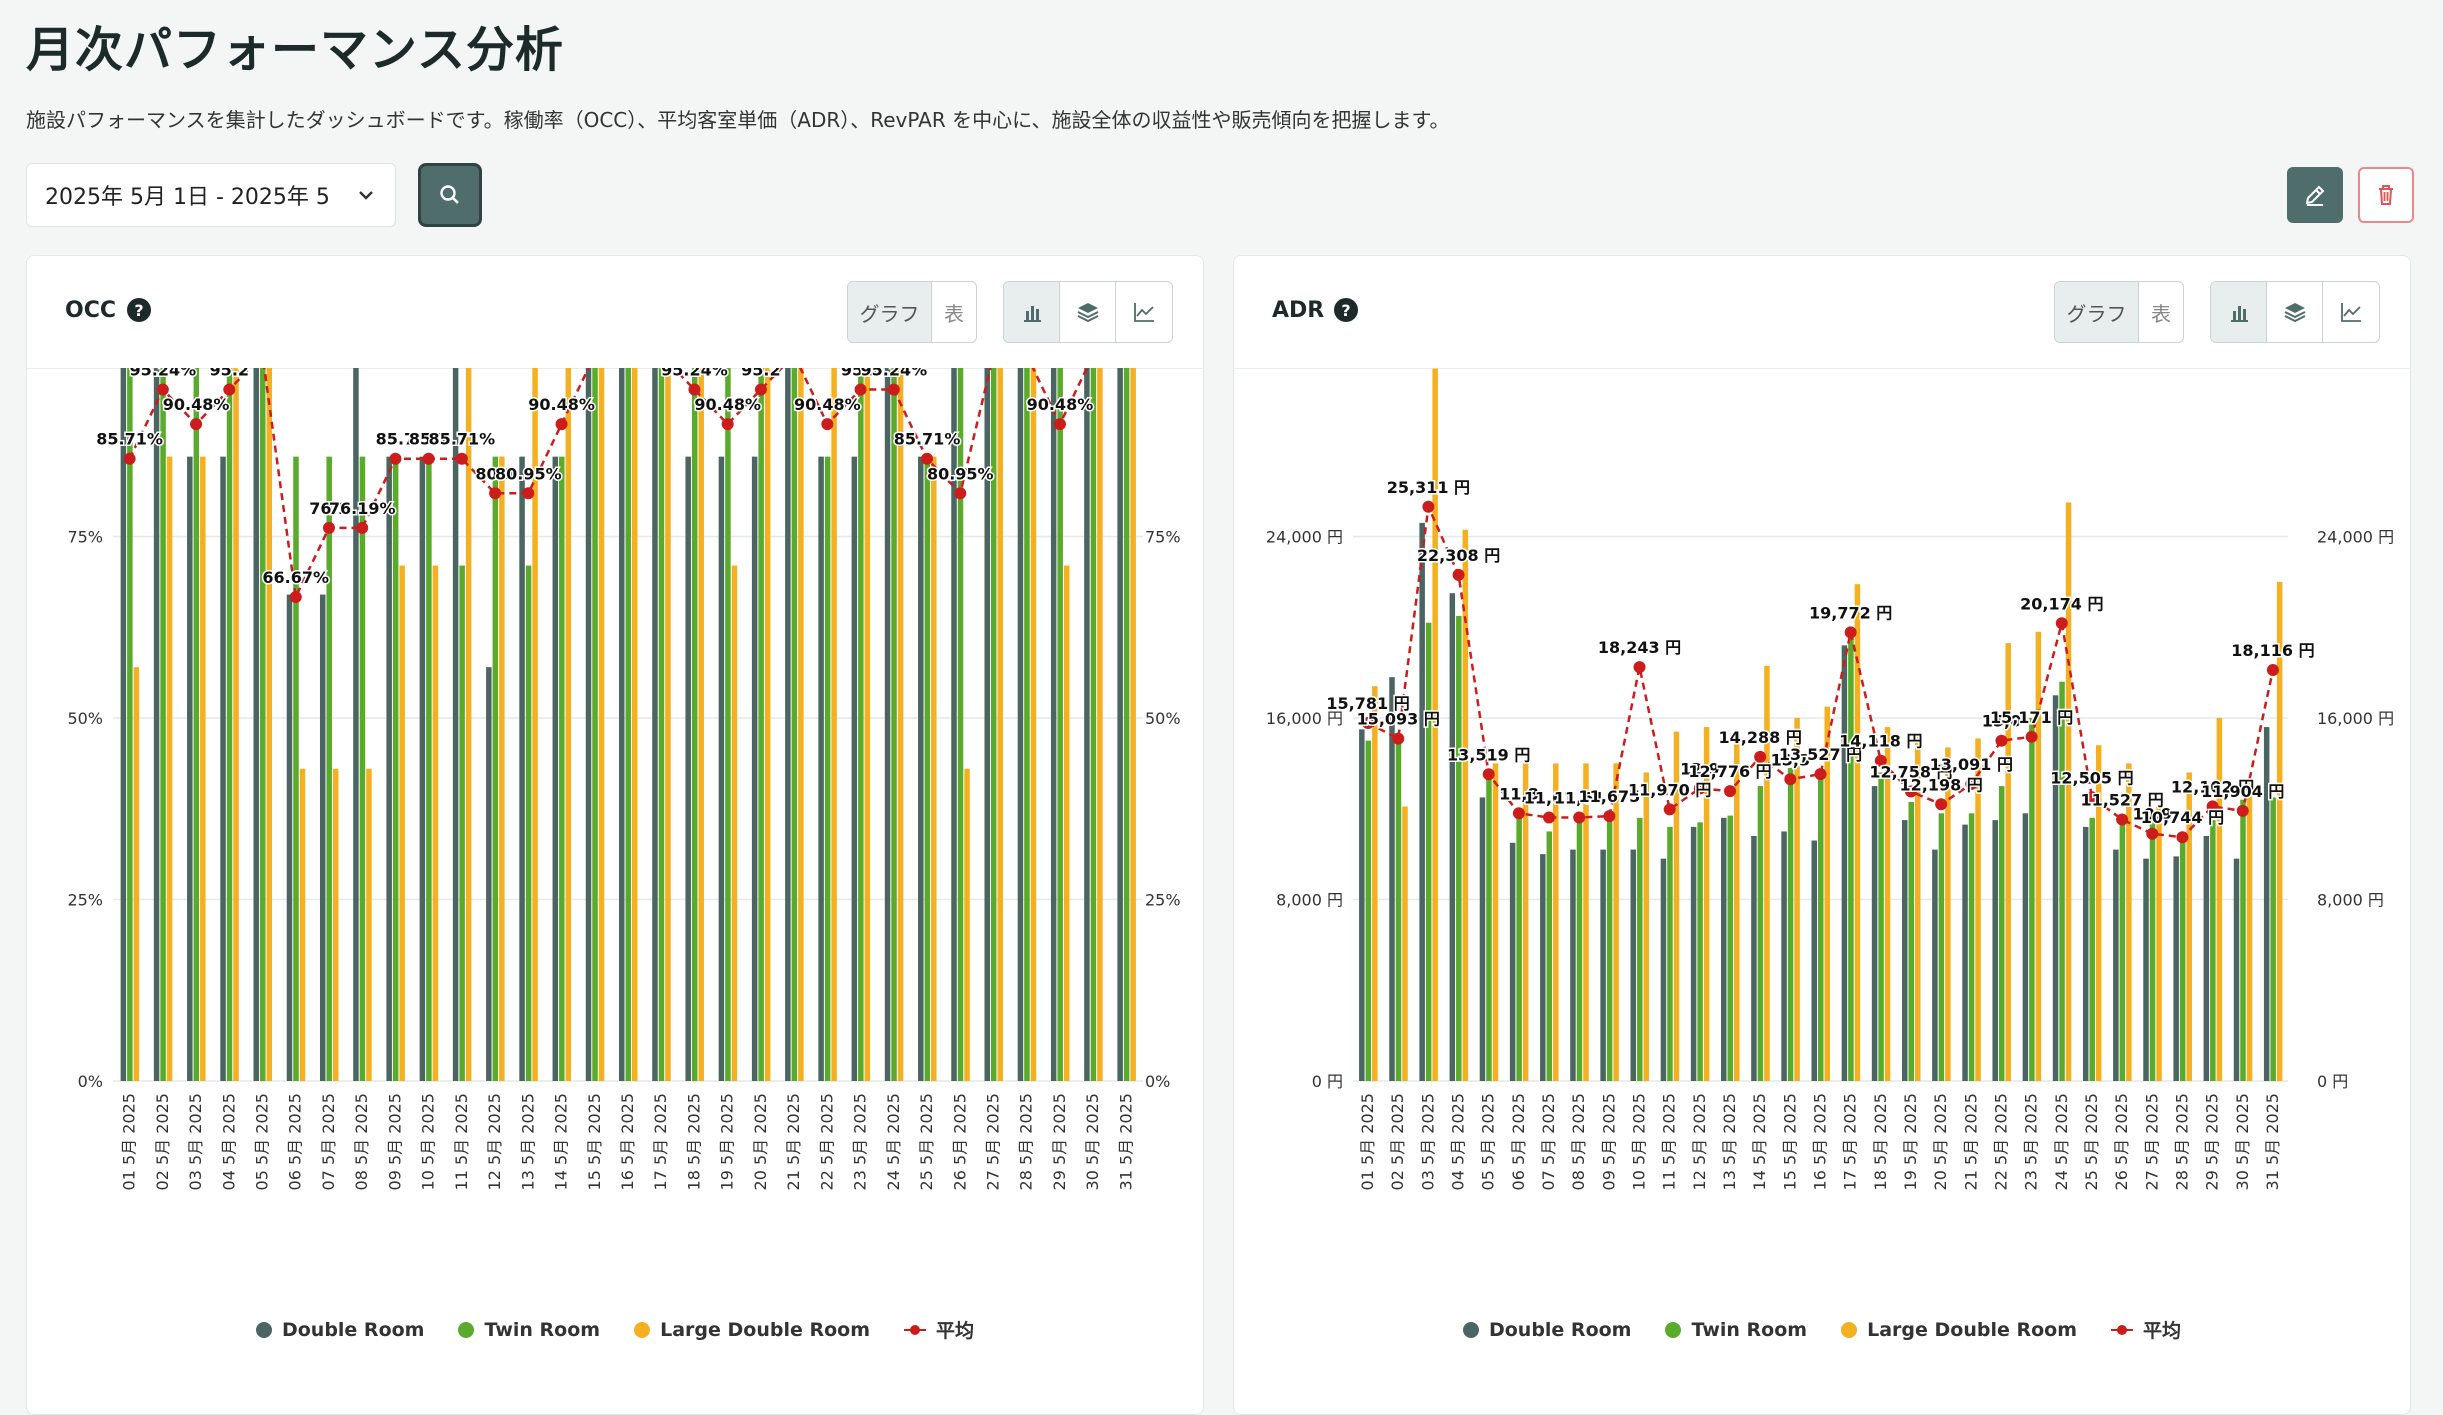 The image size is (2443, 1415). What do you see at coordinates (295, 577) in the screenshot?
I see `data-label: 66.67%` at bounding box center [295, 577].